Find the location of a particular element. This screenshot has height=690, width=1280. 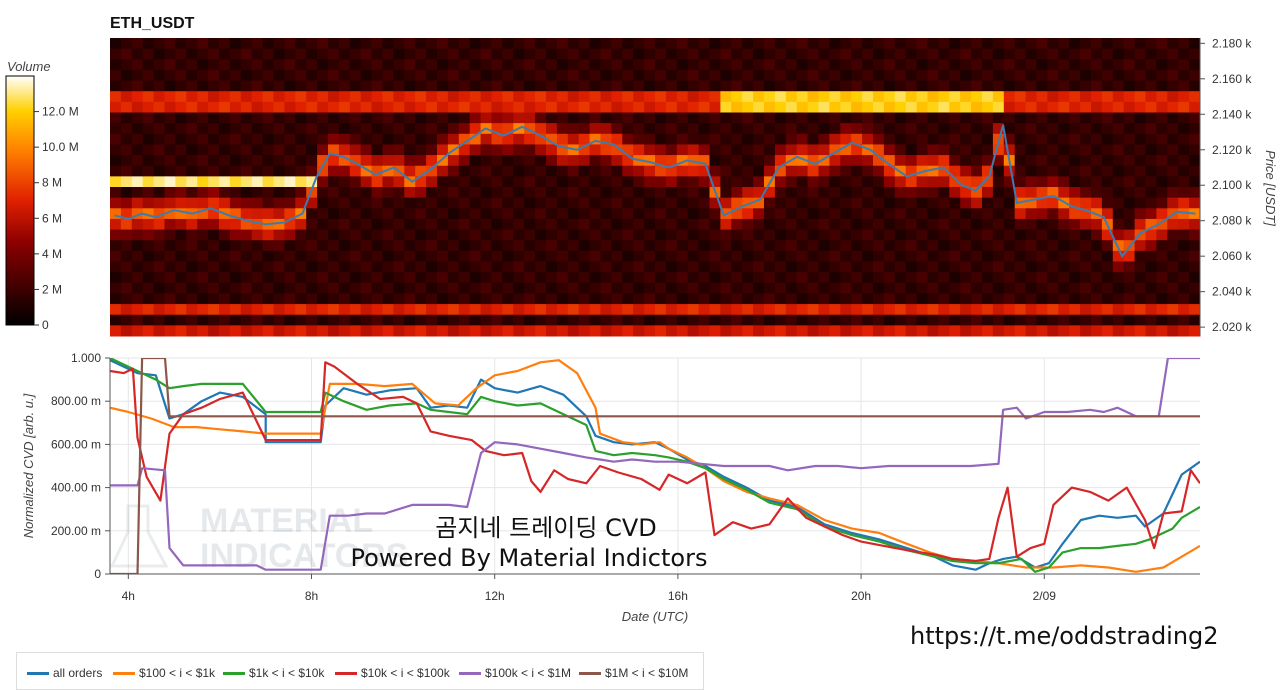

legend-item-10k-100k: $10k < i < $100k is located at coordinates (392, 673).